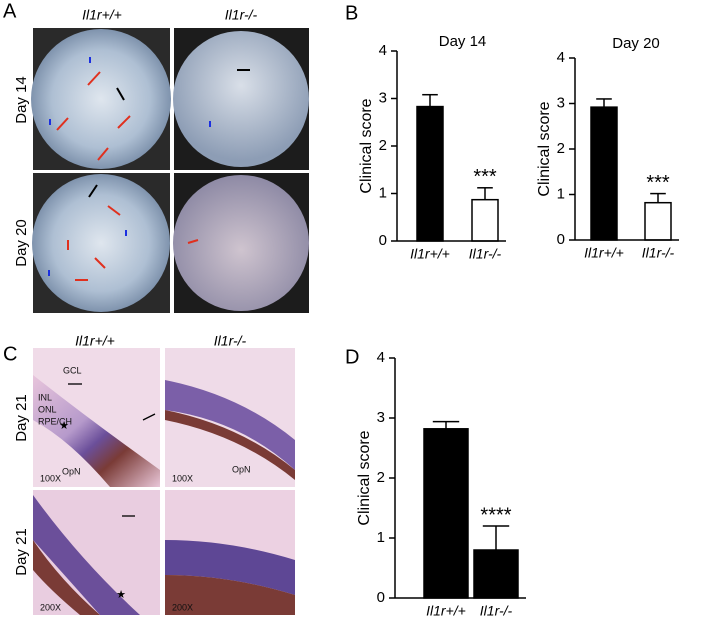 The width and height of the screenshot is (701, 617). What do you see at coordinates (495, 515) in the screenshot?
I see `significance: ****` at bounding box center [495, 515].